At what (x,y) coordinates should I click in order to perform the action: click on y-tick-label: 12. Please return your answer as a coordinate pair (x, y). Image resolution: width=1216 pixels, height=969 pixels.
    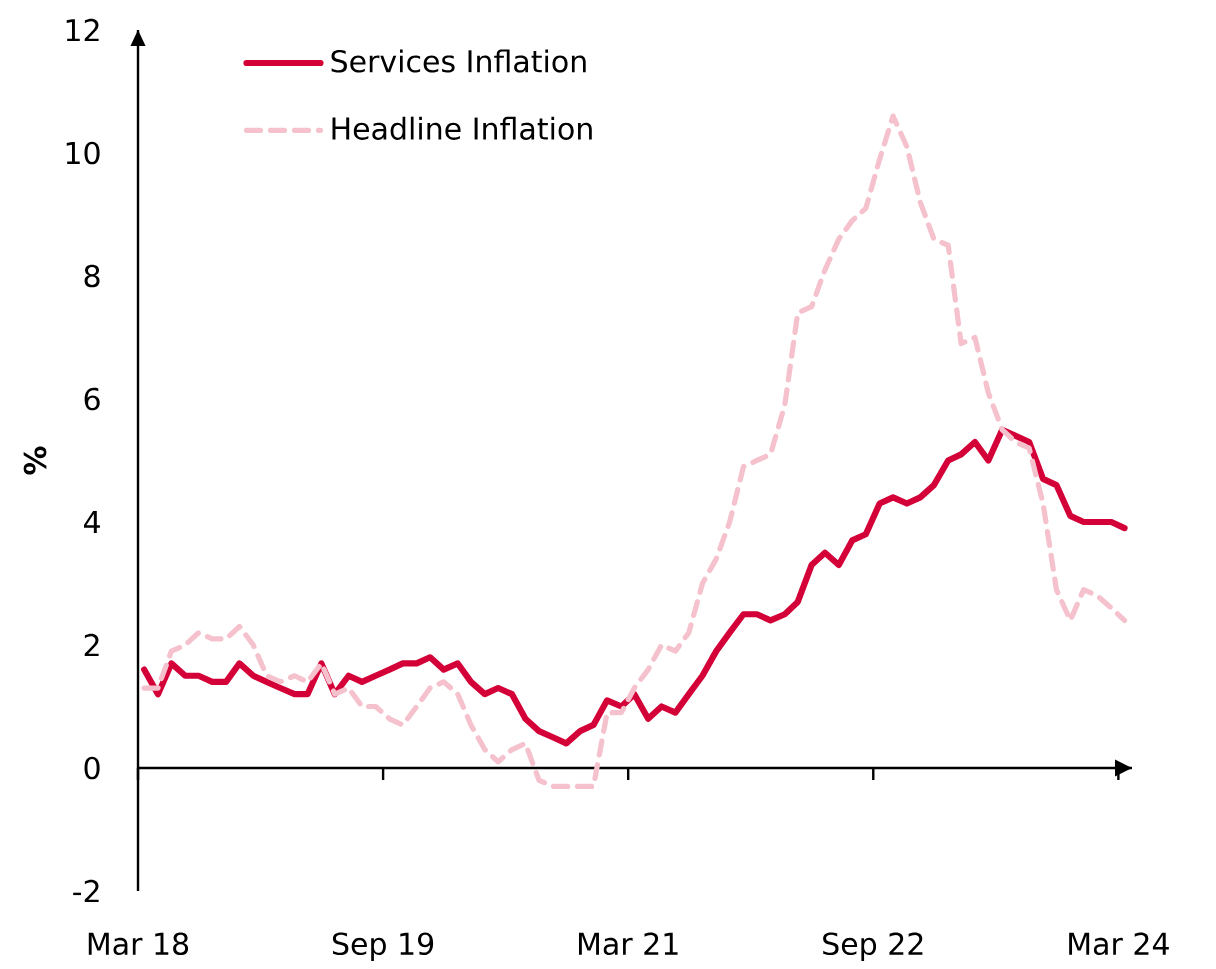
    Looking at the image, I should click on (82, 30).